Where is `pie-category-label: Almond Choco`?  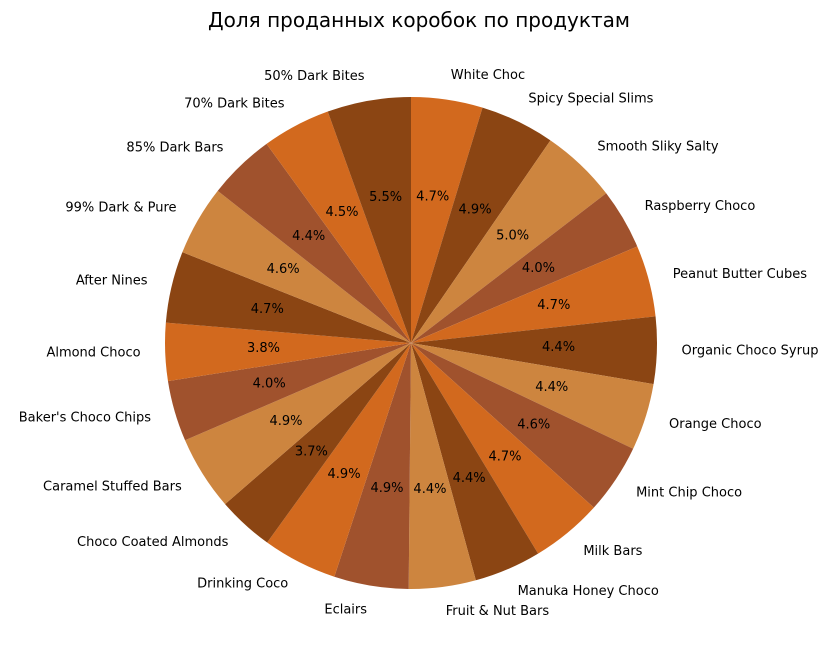
pie-category-label: Almond Choco is located at coordinates (93, 352).